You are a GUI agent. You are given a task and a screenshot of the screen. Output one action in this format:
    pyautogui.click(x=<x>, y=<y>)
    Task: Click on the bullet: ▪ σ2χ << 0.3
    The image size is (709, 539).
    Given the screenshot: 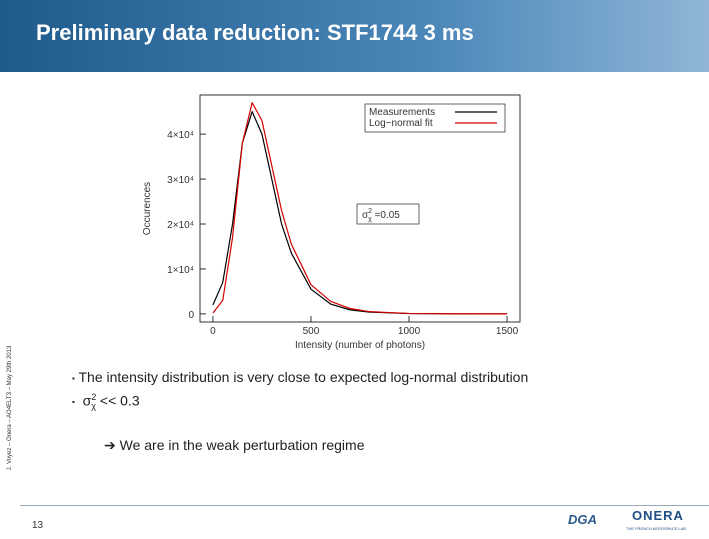 What is the action you would take?
    pyautogui.click(x=106, y=402)
    